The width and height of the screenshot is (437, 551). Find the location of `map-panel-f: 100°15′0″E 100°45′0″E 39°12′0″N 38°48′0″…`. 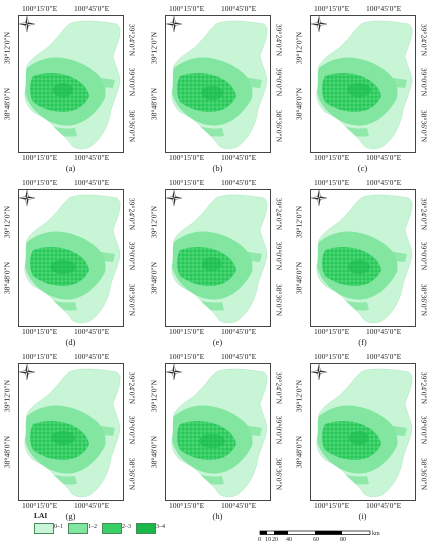

map-panel-f: 100°15′0″E 100°45′0″E 39°12′0″N 38°48′0″… is located at coordinates (362, 263).